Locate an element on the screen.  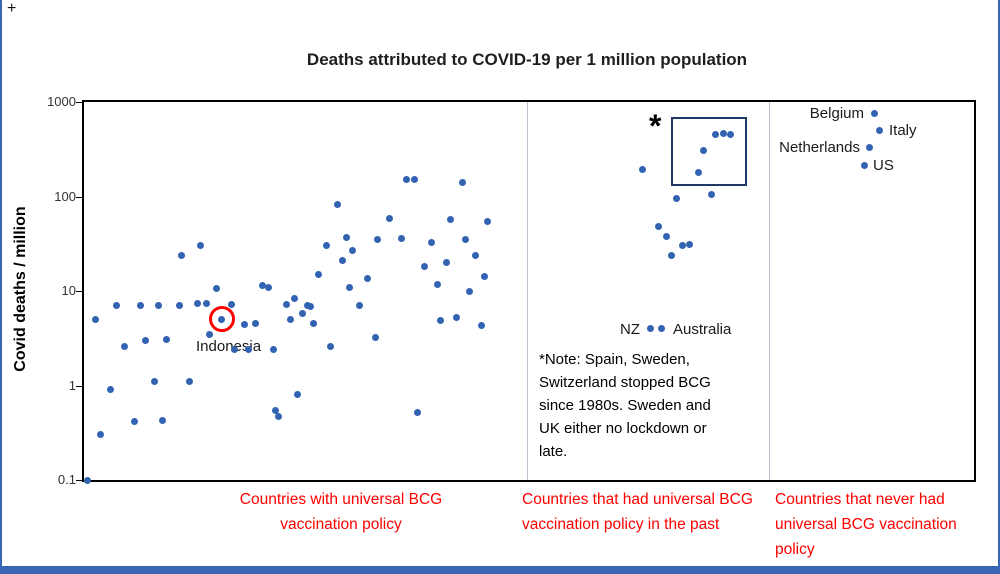
indonesia-label: Indonesia is located at coordinates (229, 346).